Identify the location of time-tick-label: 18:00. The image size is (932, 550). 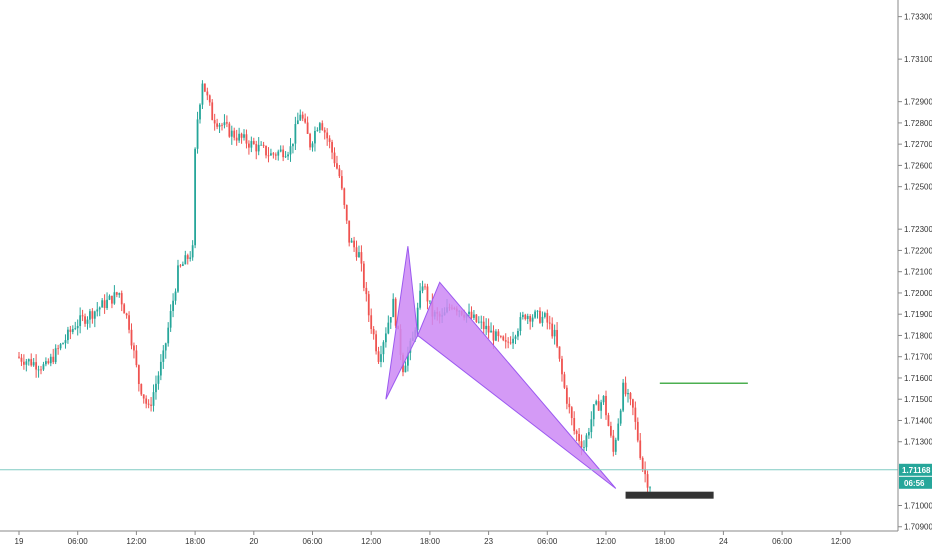
(665, 541).